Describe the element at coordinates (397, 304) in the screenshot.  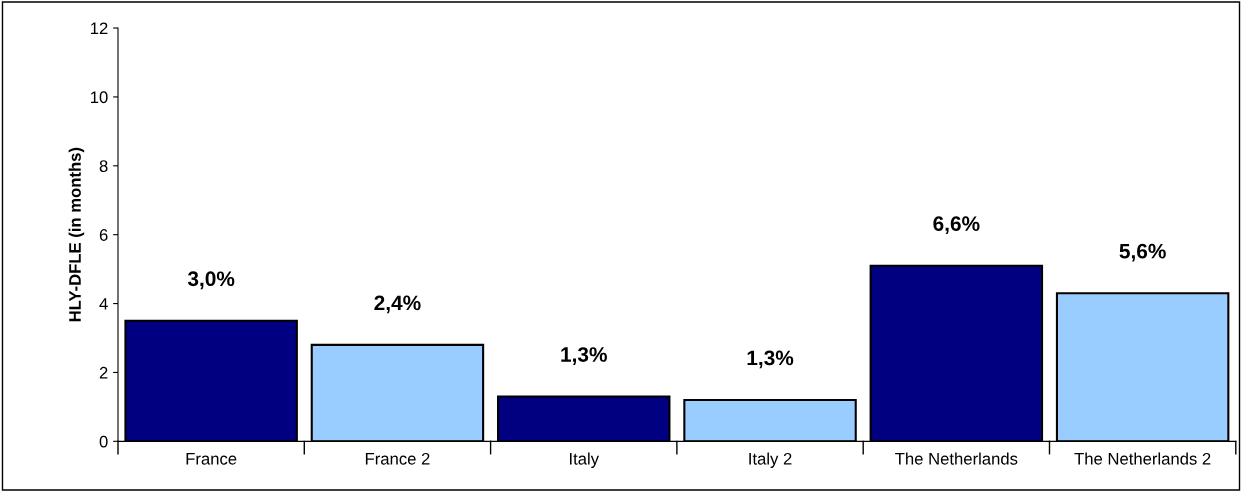
I see `annotation: 2,4%` at that location.